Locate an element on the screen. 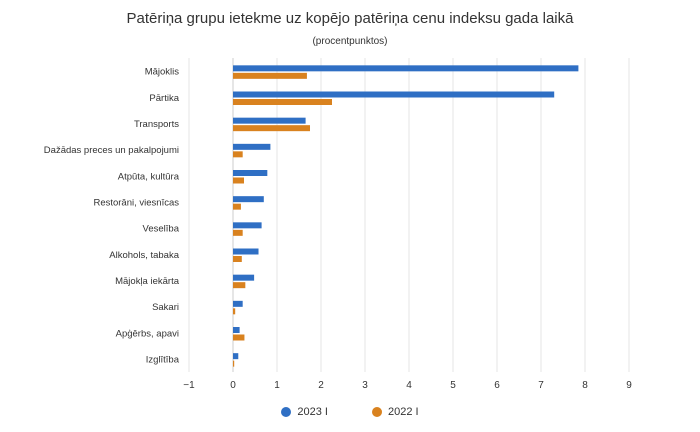 The width and height of the screenshot is (700, 432). x-tick-label: 0 is located at coordinates (233, 385).